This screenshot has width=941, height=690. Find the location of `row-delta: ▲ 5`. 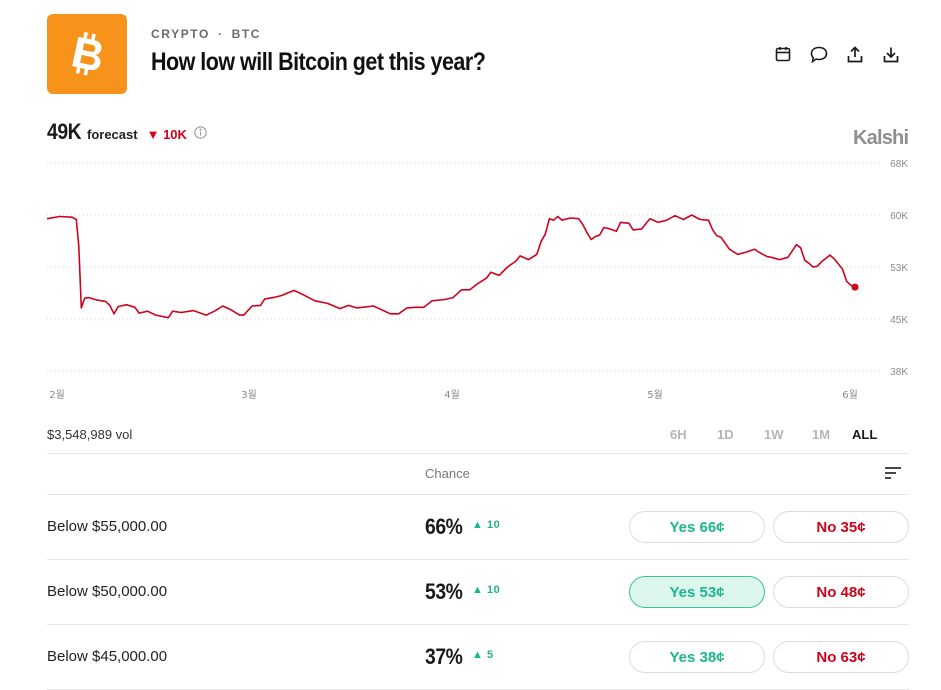

row-delta: ▲ 5 is located at coordinates (483, 655).